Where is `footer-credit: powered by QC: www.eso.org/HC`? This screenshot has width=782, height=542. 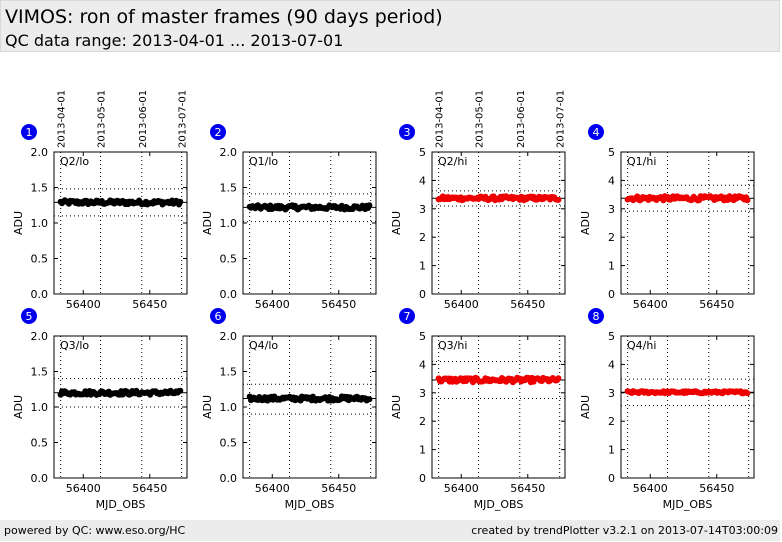
footer-credit: powered by QC: www.eso.org/HC is located at coordinates (95, 530).